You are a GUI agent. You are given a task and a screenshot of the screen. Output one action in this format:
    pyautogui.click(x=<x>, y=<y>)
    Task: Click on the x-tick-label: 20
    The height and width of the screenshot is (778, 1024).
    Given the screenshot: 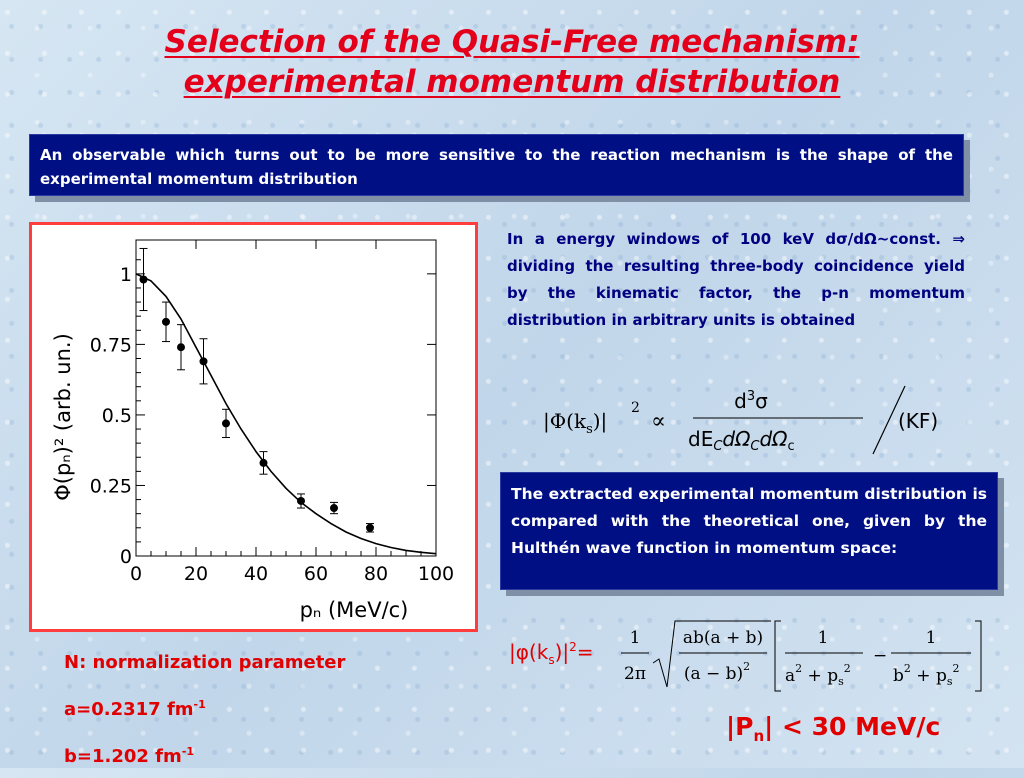 What is the action you would take?
    pyautogui.click(x=196, y=574)
    